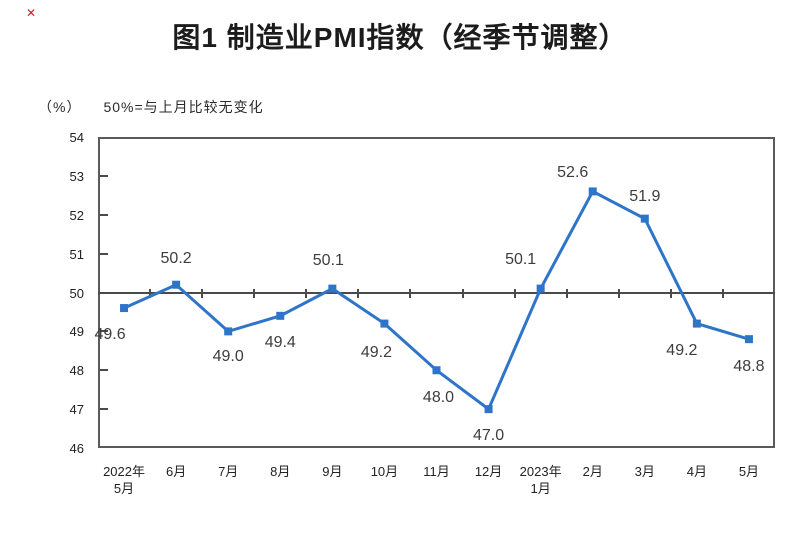 Image resolution: width=800 pixels, height=533 pixels. Describe the element at coordinates (400, 37) in the screenshot. I see `chart-title: 图1 制造业PMI指数（经季节调整）` at that location.